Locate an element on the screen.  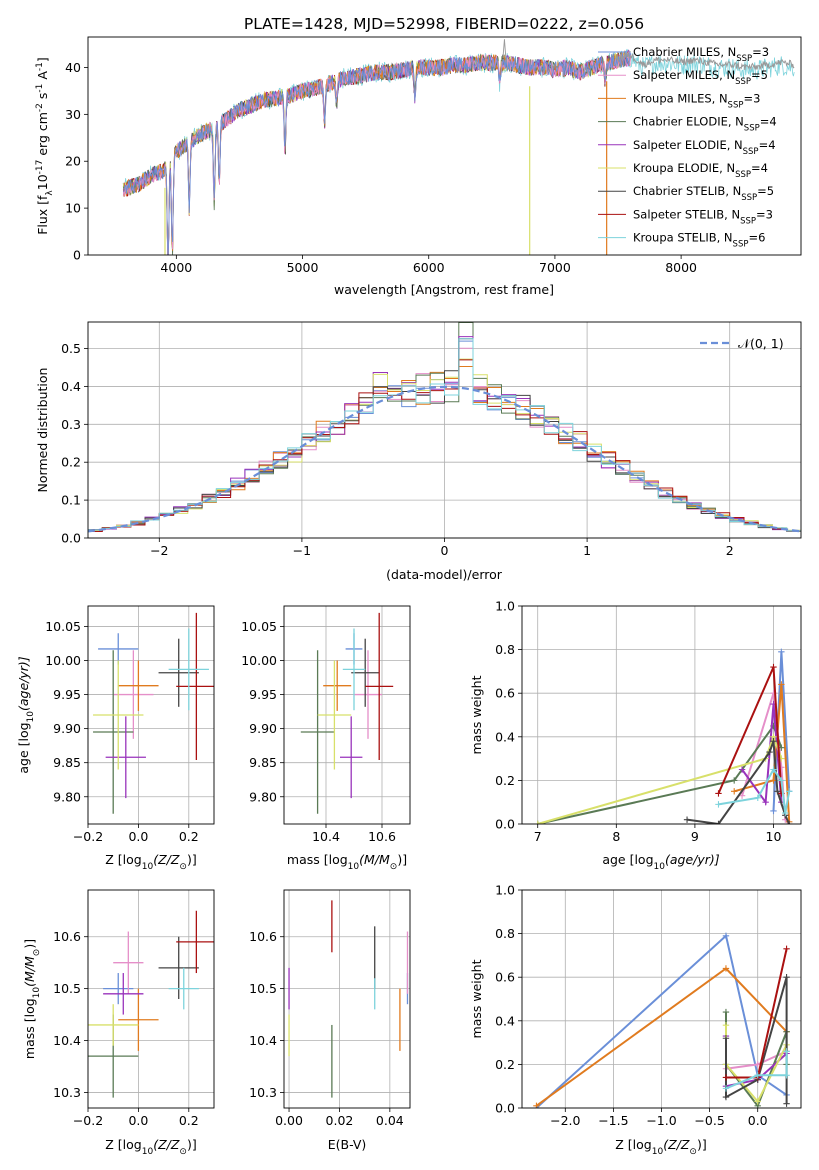
spectrum-observed is located at coordinates (705, 61).